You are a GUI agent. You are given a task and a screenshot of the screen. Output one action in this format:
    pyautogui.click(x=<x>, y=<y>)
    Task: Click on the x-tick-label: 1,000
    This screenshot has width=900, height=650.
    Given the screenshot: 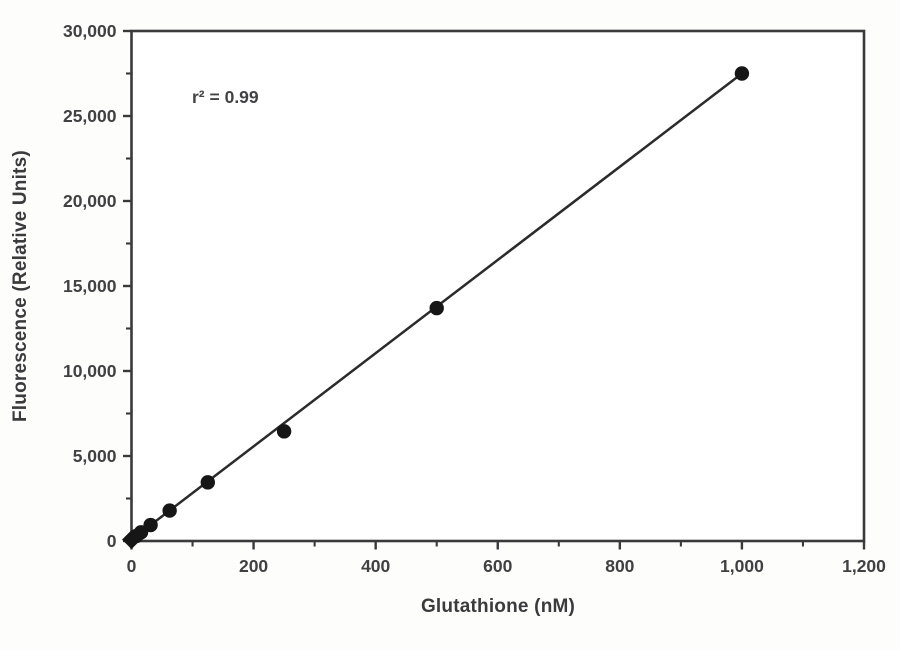 What is the action you would take?
    pyautogui.click(x=742, y=566)
    